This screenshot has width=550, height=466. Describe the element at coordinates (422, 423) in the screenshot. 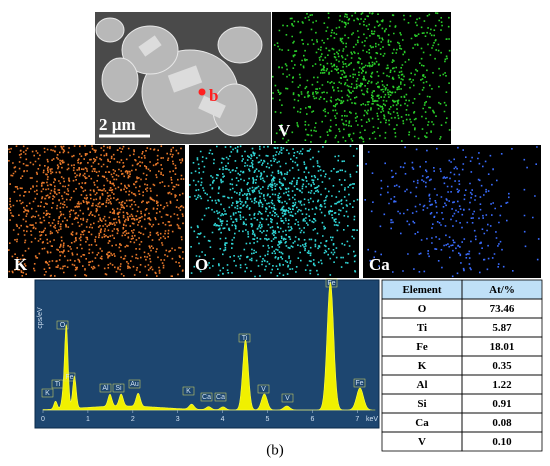

I see `table-value: Ca` at that location.